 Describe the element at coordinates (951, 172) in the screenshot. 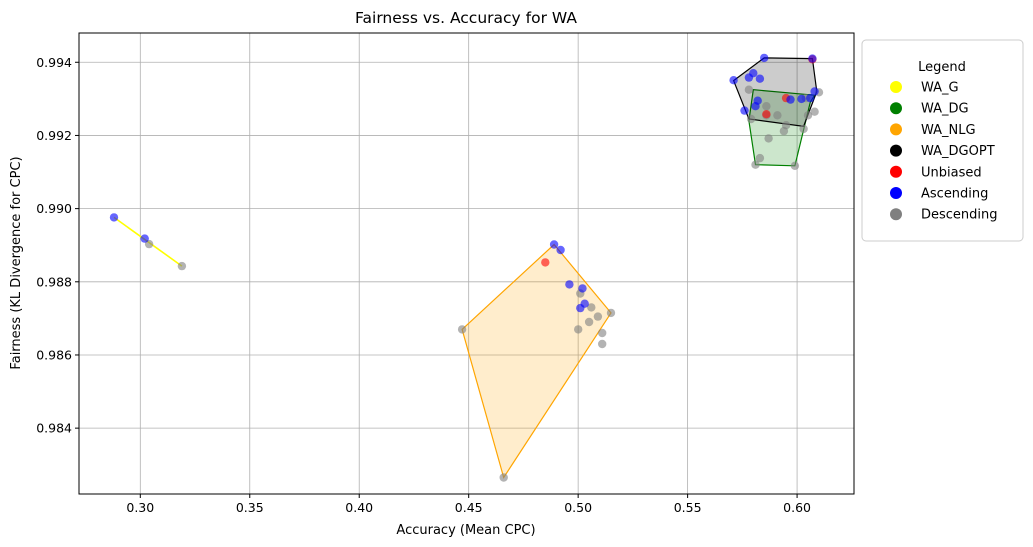

I see `legend-label: Unbiased` at that location.